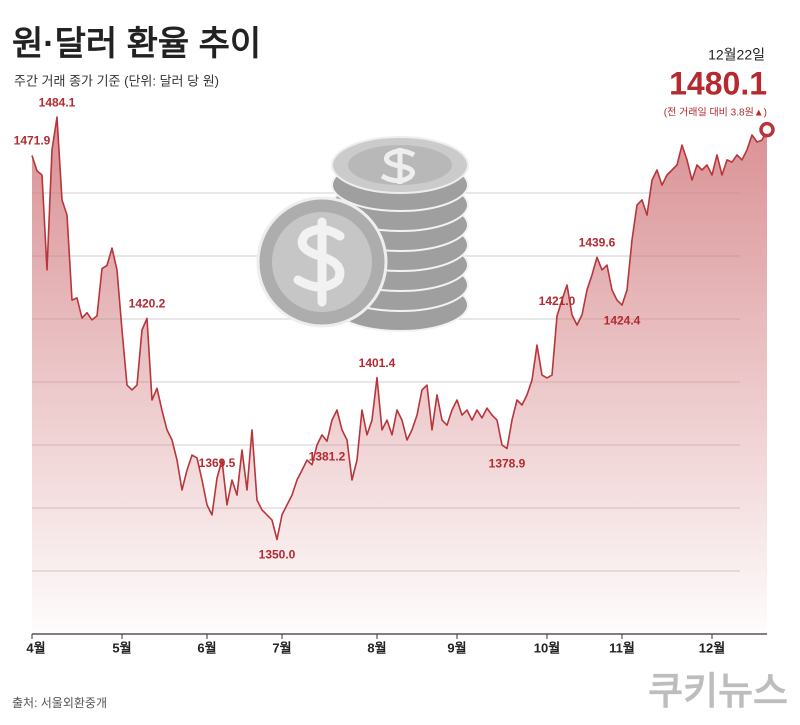 Image resolution: width=800 pixels, height=725 pixels. Describe the element at coordinates (277, 555) in the screenshot. I see `value-label: 1350.0` at that location.